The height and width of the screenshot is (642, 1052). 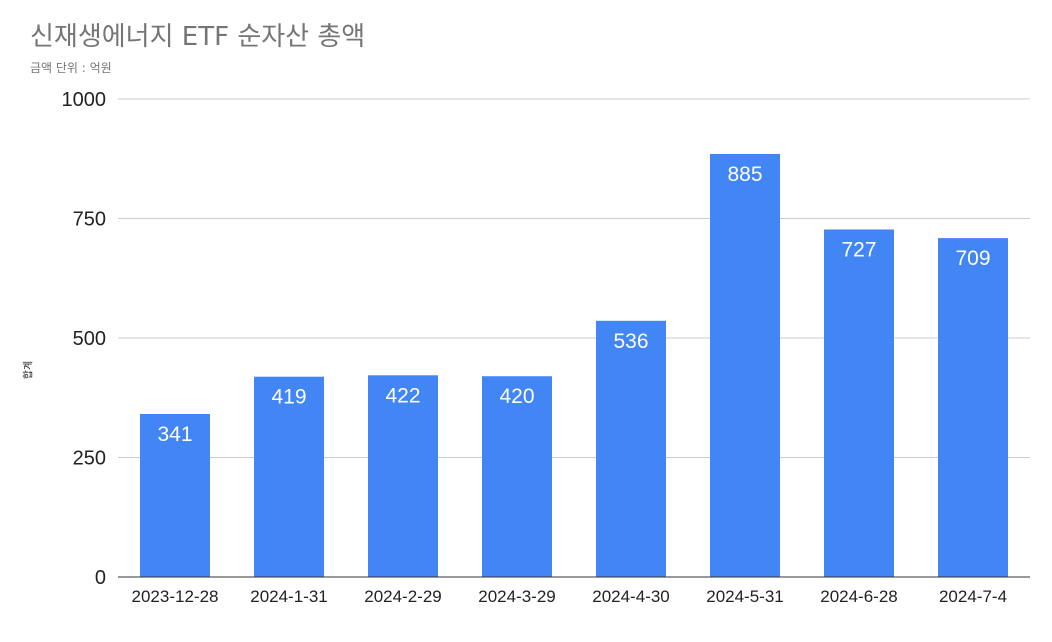 What do you see at coordinates (175, 596) in the screenshot?
I see `x-tick-label: 2023-12-28` at bounding box center [175, 596].